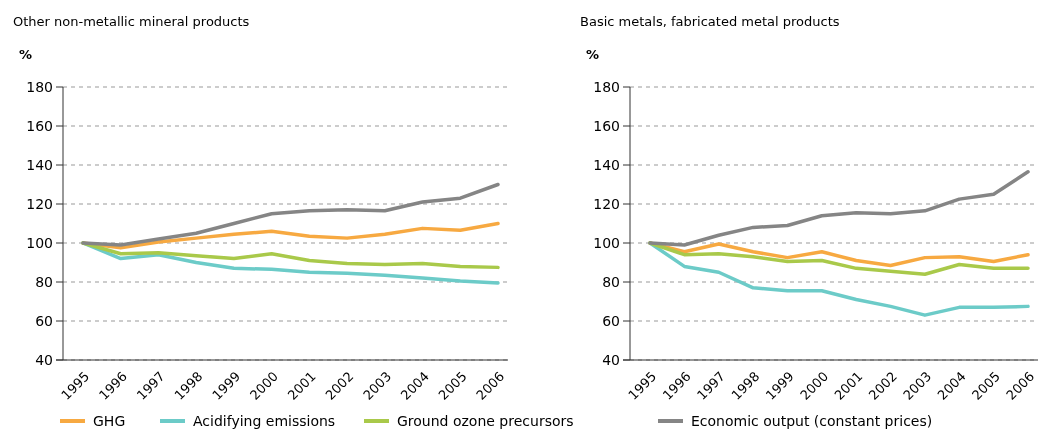  What do you see at coordinates (485, 420) in the screenshot?
I see `legend-label: Ground ozone precursors` at bounding box center [485, 420].